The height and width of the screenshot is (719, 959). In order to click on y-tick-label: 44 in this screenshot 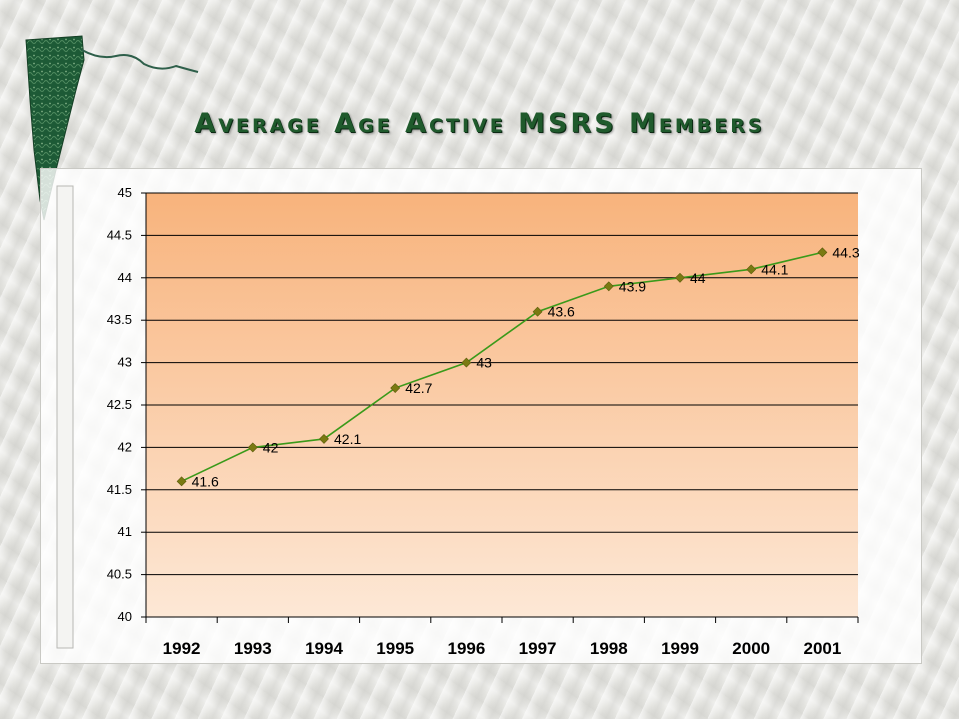, I will do `click(125, 277)`.